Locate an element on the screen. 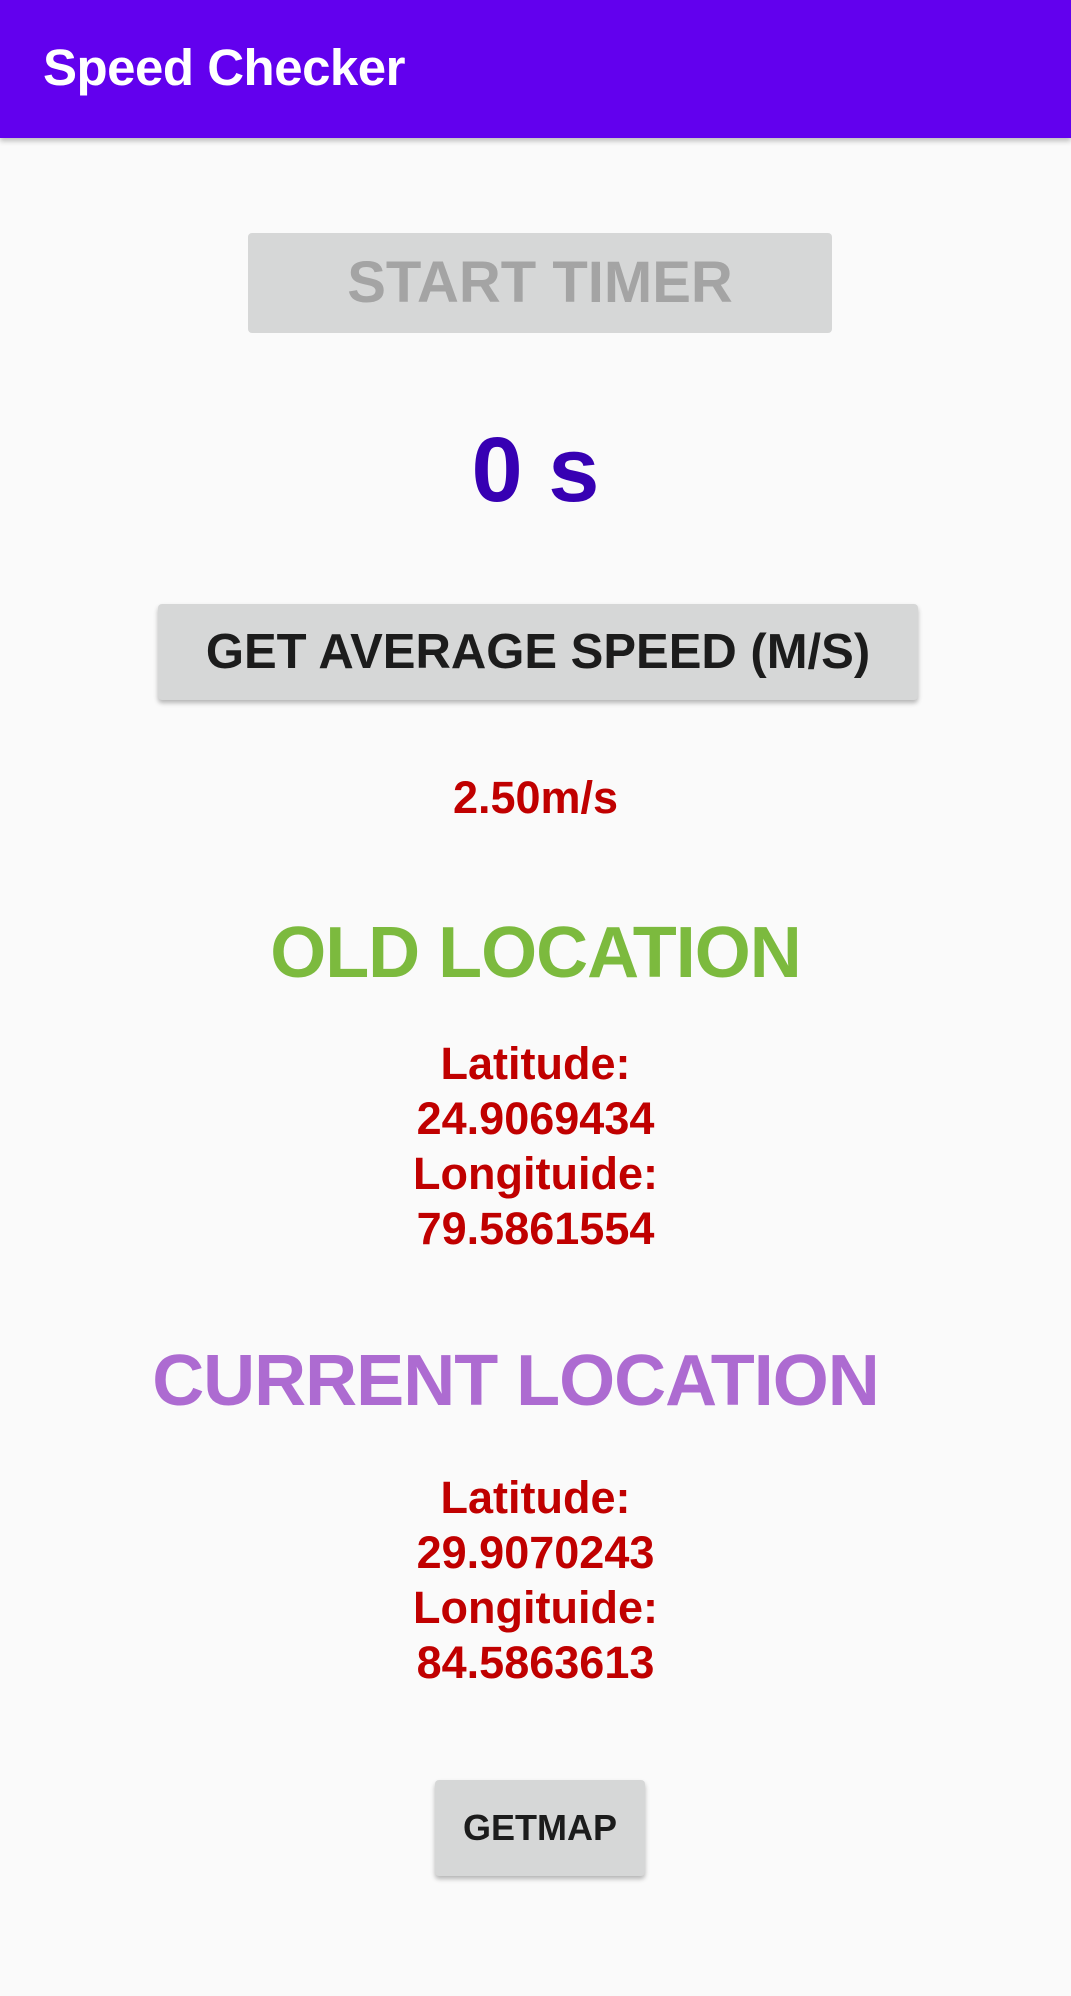  average-speed-value: 2.50m/s is located at coordinates (535, 797).